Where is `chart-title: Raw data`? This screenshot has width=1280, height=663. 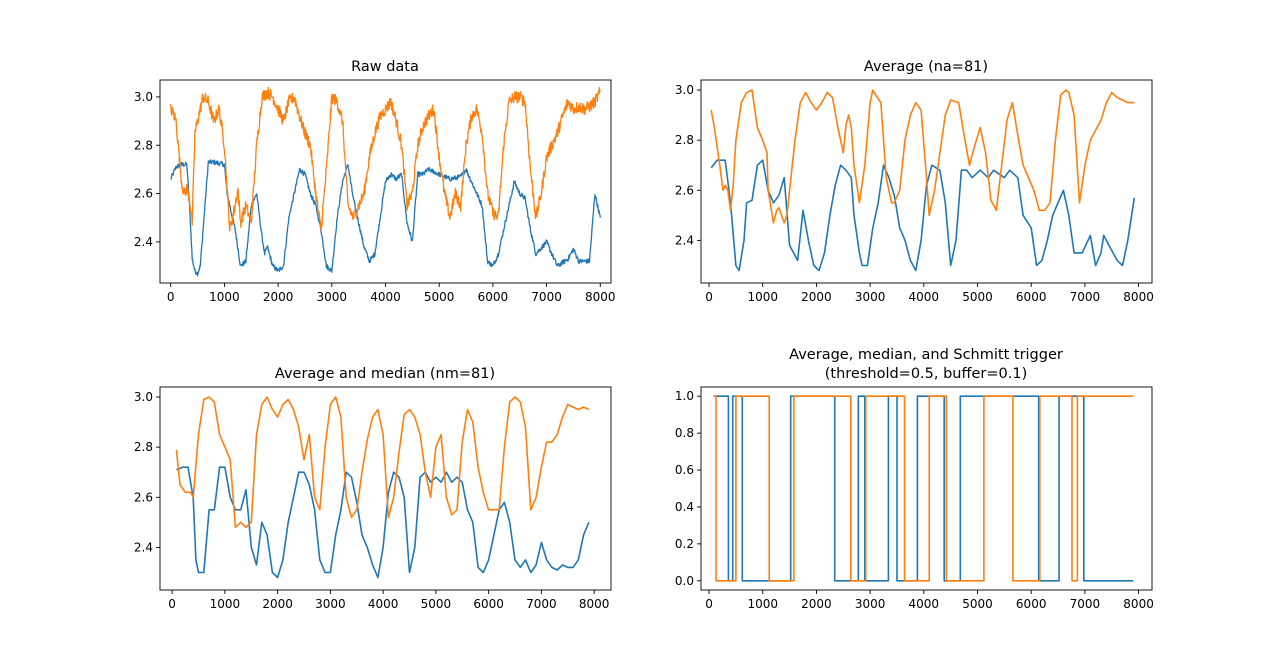
chart-title: Raw data is located at coordinates (385, 67).